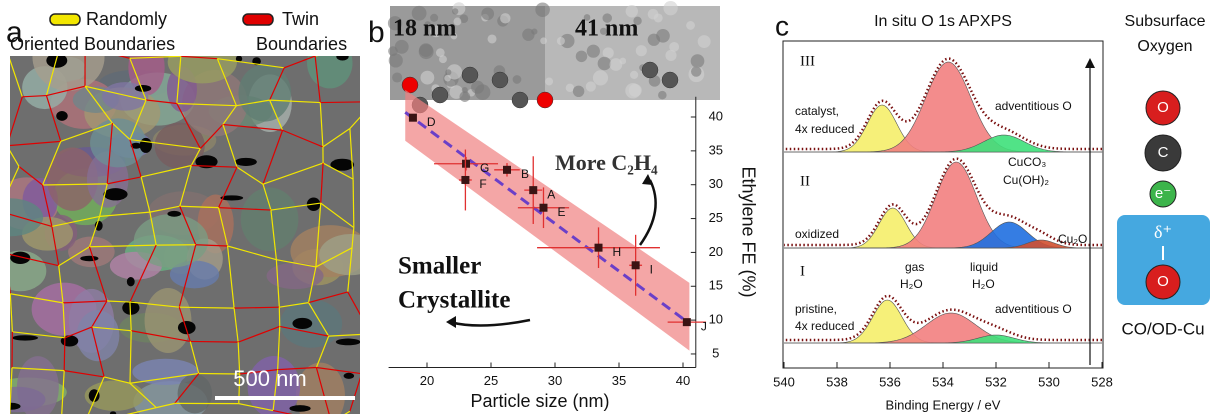 The height and width of the screenshot is (414, 1219). Describe the element at coordinates (431, 122) in the screenshot. I see `point-label: D` at that location.